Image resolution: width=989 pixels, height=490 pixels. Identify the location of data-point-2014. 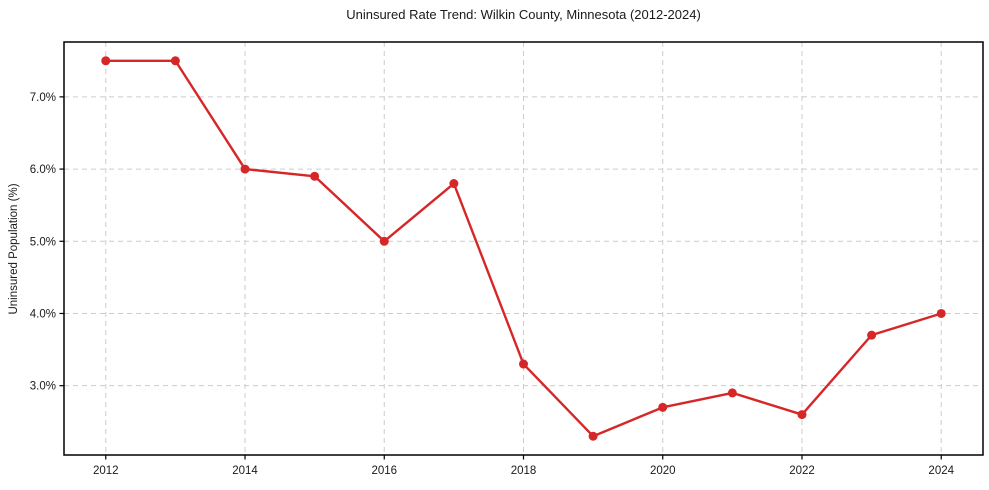
(245, 169).